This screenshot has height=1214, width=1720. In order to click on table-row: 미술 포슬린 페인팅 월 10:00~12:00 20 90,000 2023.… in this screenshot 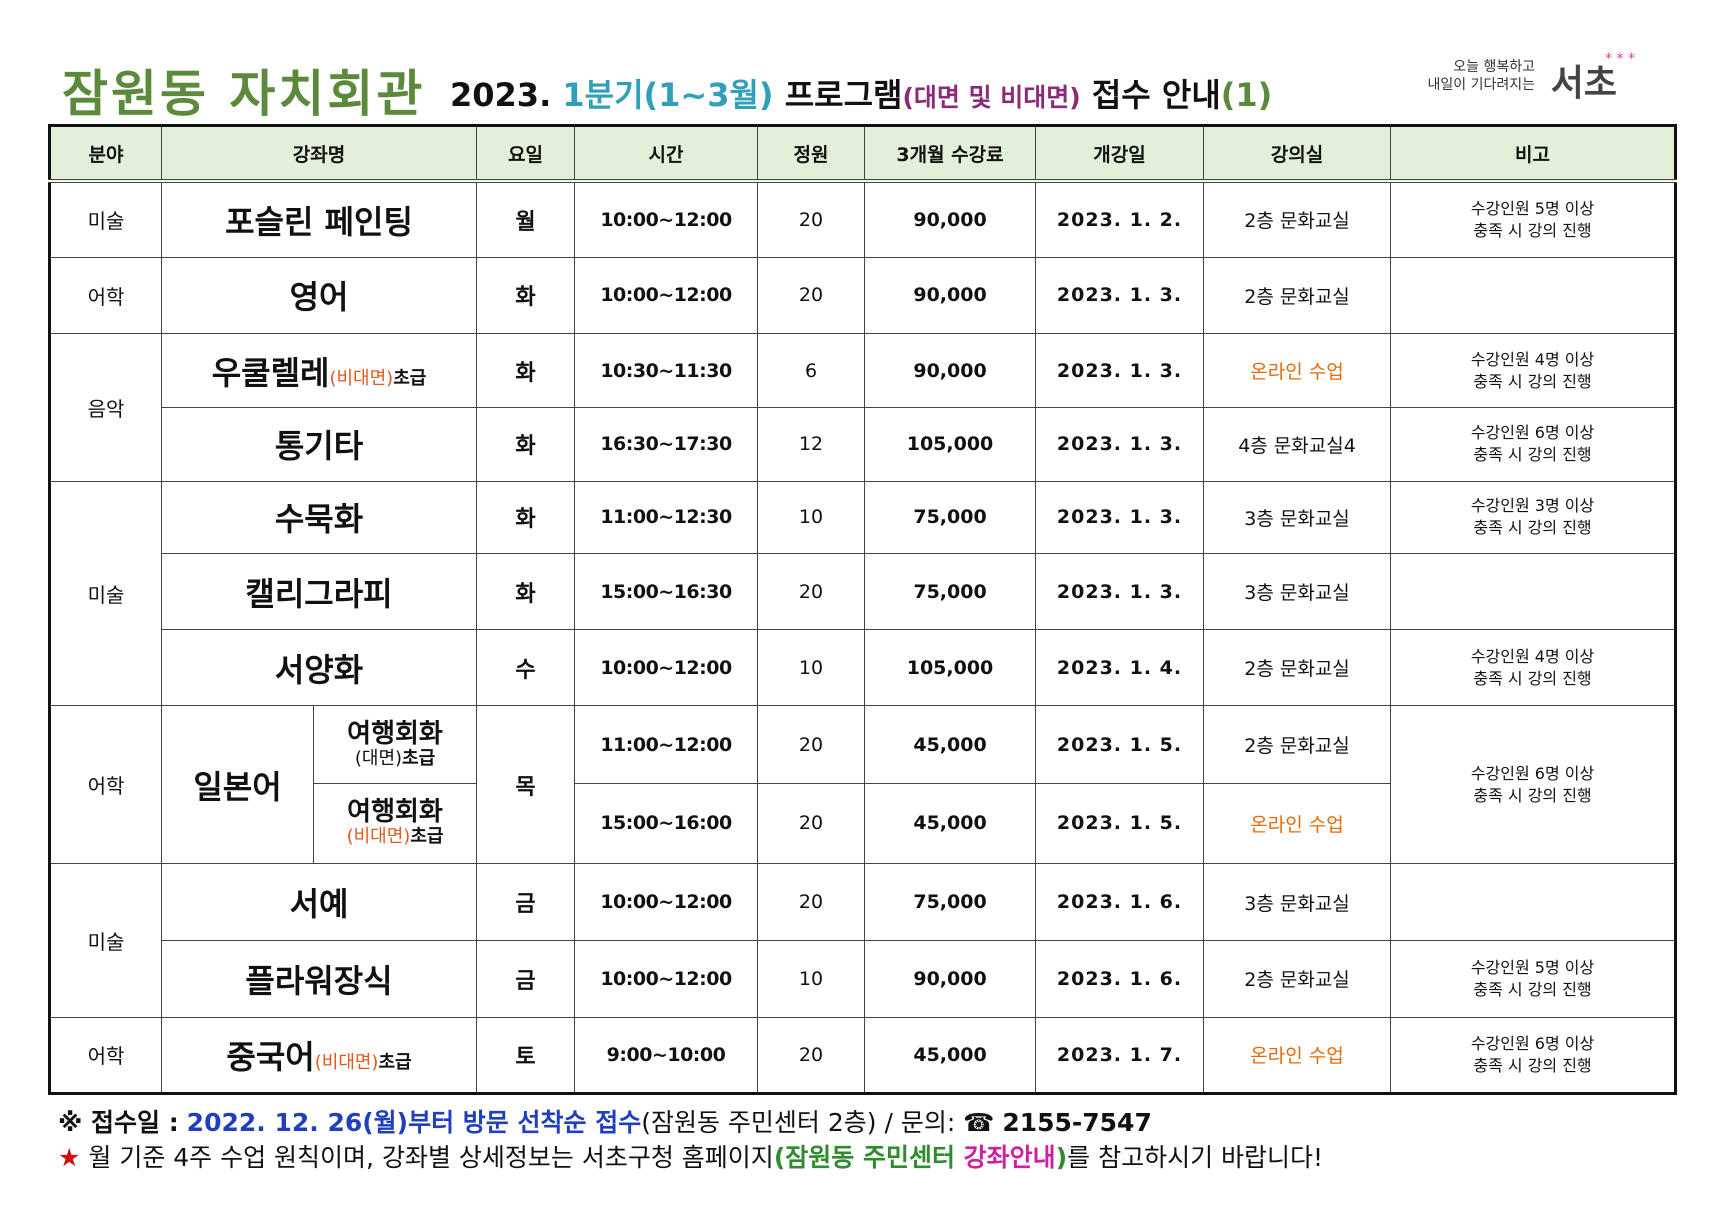, I will do `click(863, 219)`.